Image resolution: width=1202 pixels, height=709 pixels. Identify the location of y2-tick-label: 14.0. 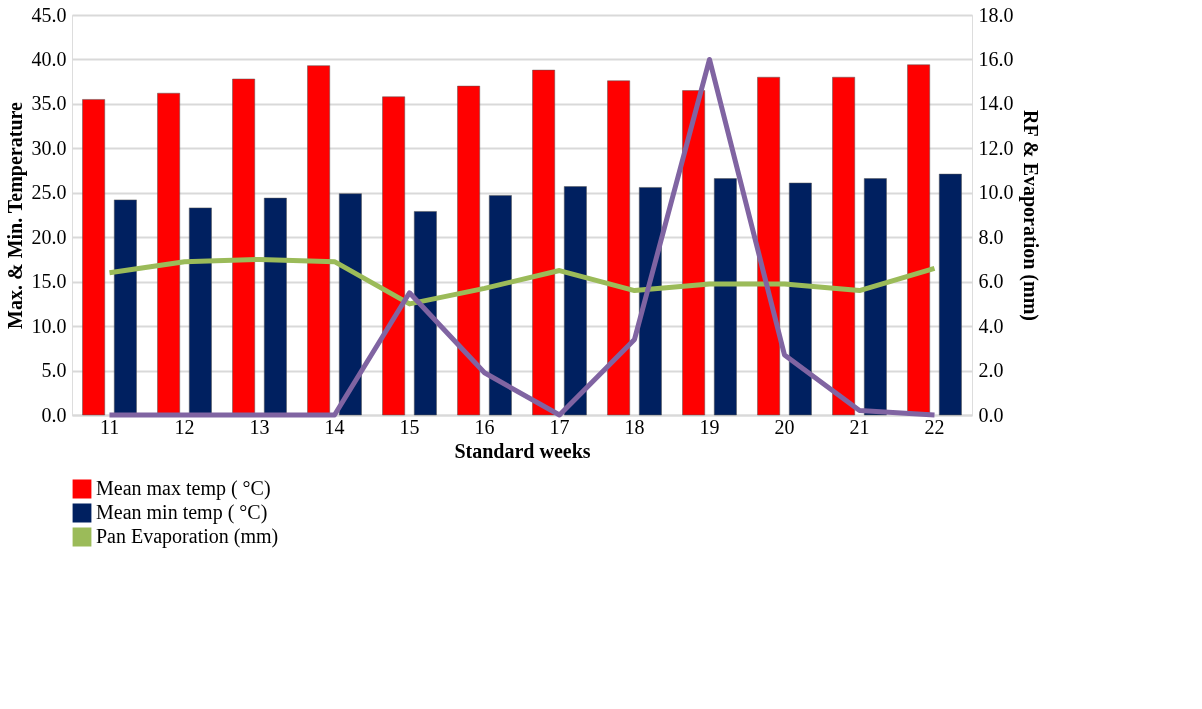
(996, 103).